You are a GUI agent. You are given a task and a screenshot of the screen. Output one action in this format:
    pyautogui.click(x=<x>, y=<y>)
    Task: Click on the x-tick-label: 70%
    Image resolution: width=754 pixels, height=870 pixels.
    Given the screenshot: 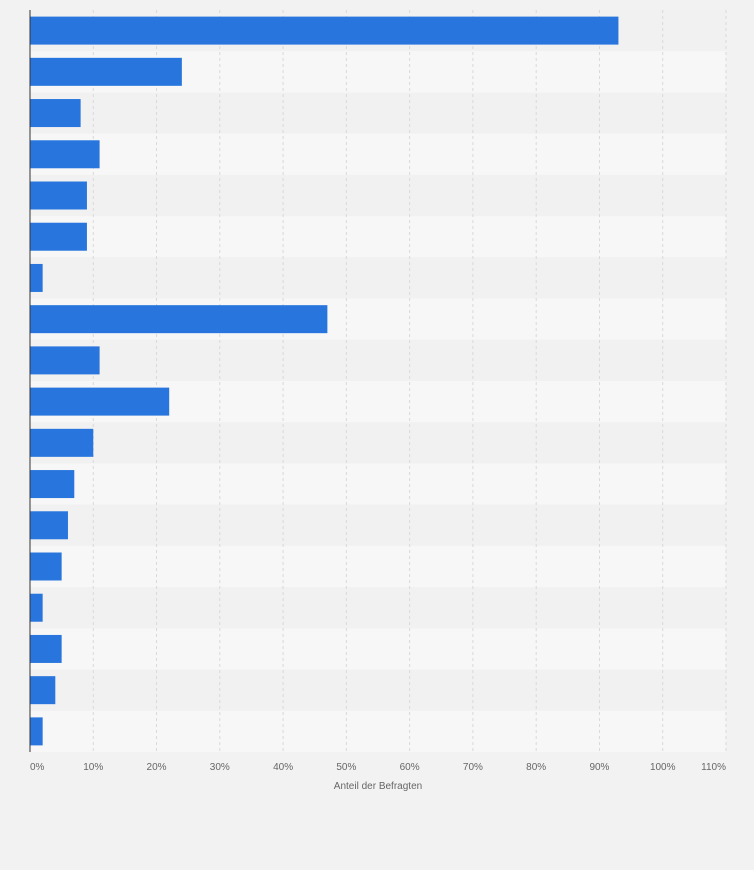 What is the action you would take?
    pyautogui.click(x=473, y=767)
    